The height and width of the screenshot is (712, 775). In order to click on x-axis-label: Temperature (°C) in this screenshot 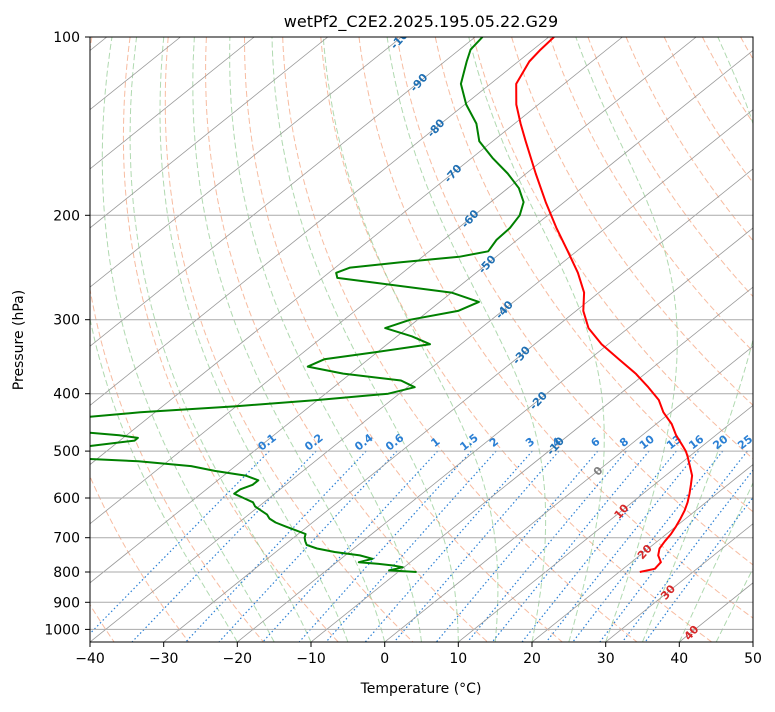, I will do `click(421, 689)`.